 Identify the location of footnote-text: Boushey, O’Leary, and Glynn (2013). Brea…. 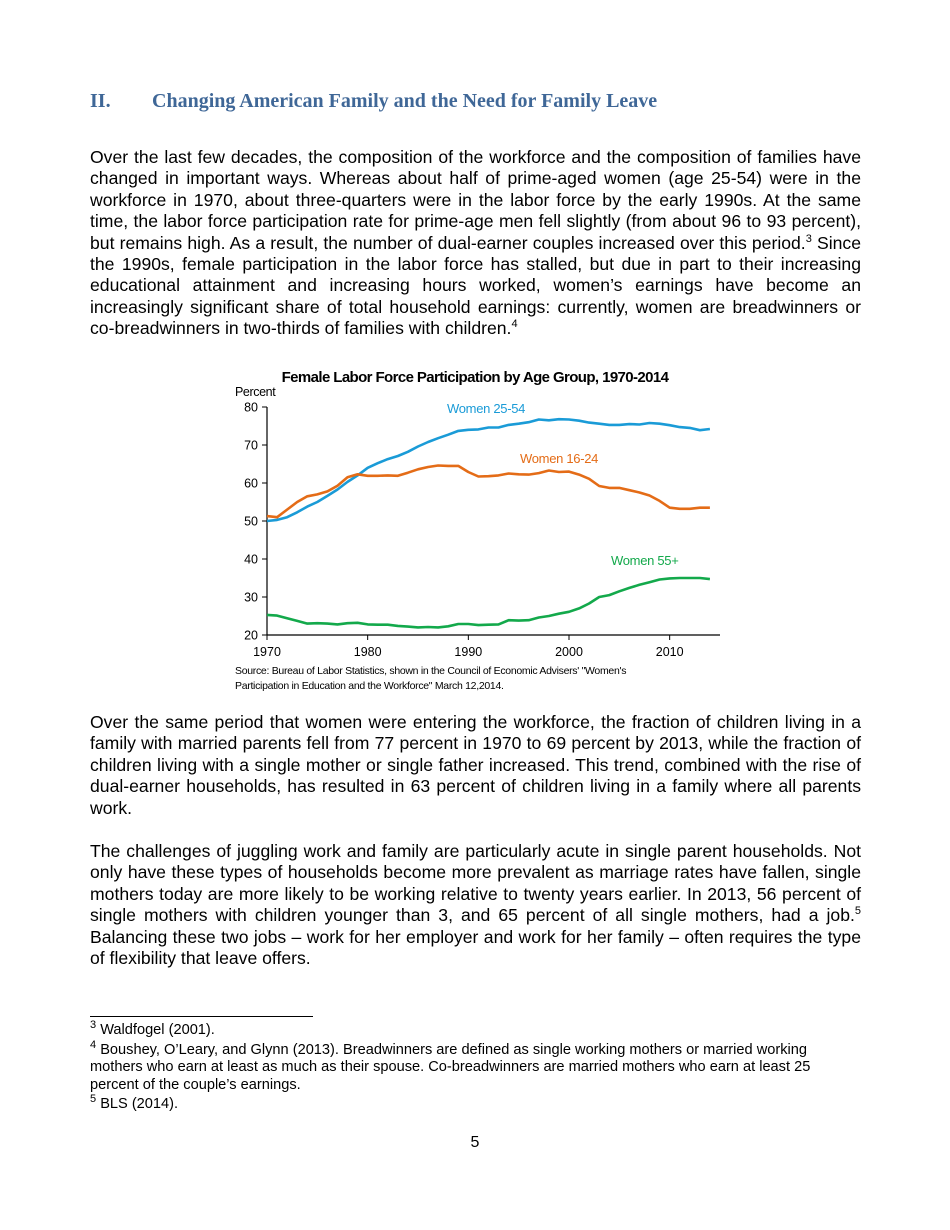
(450, 1067).